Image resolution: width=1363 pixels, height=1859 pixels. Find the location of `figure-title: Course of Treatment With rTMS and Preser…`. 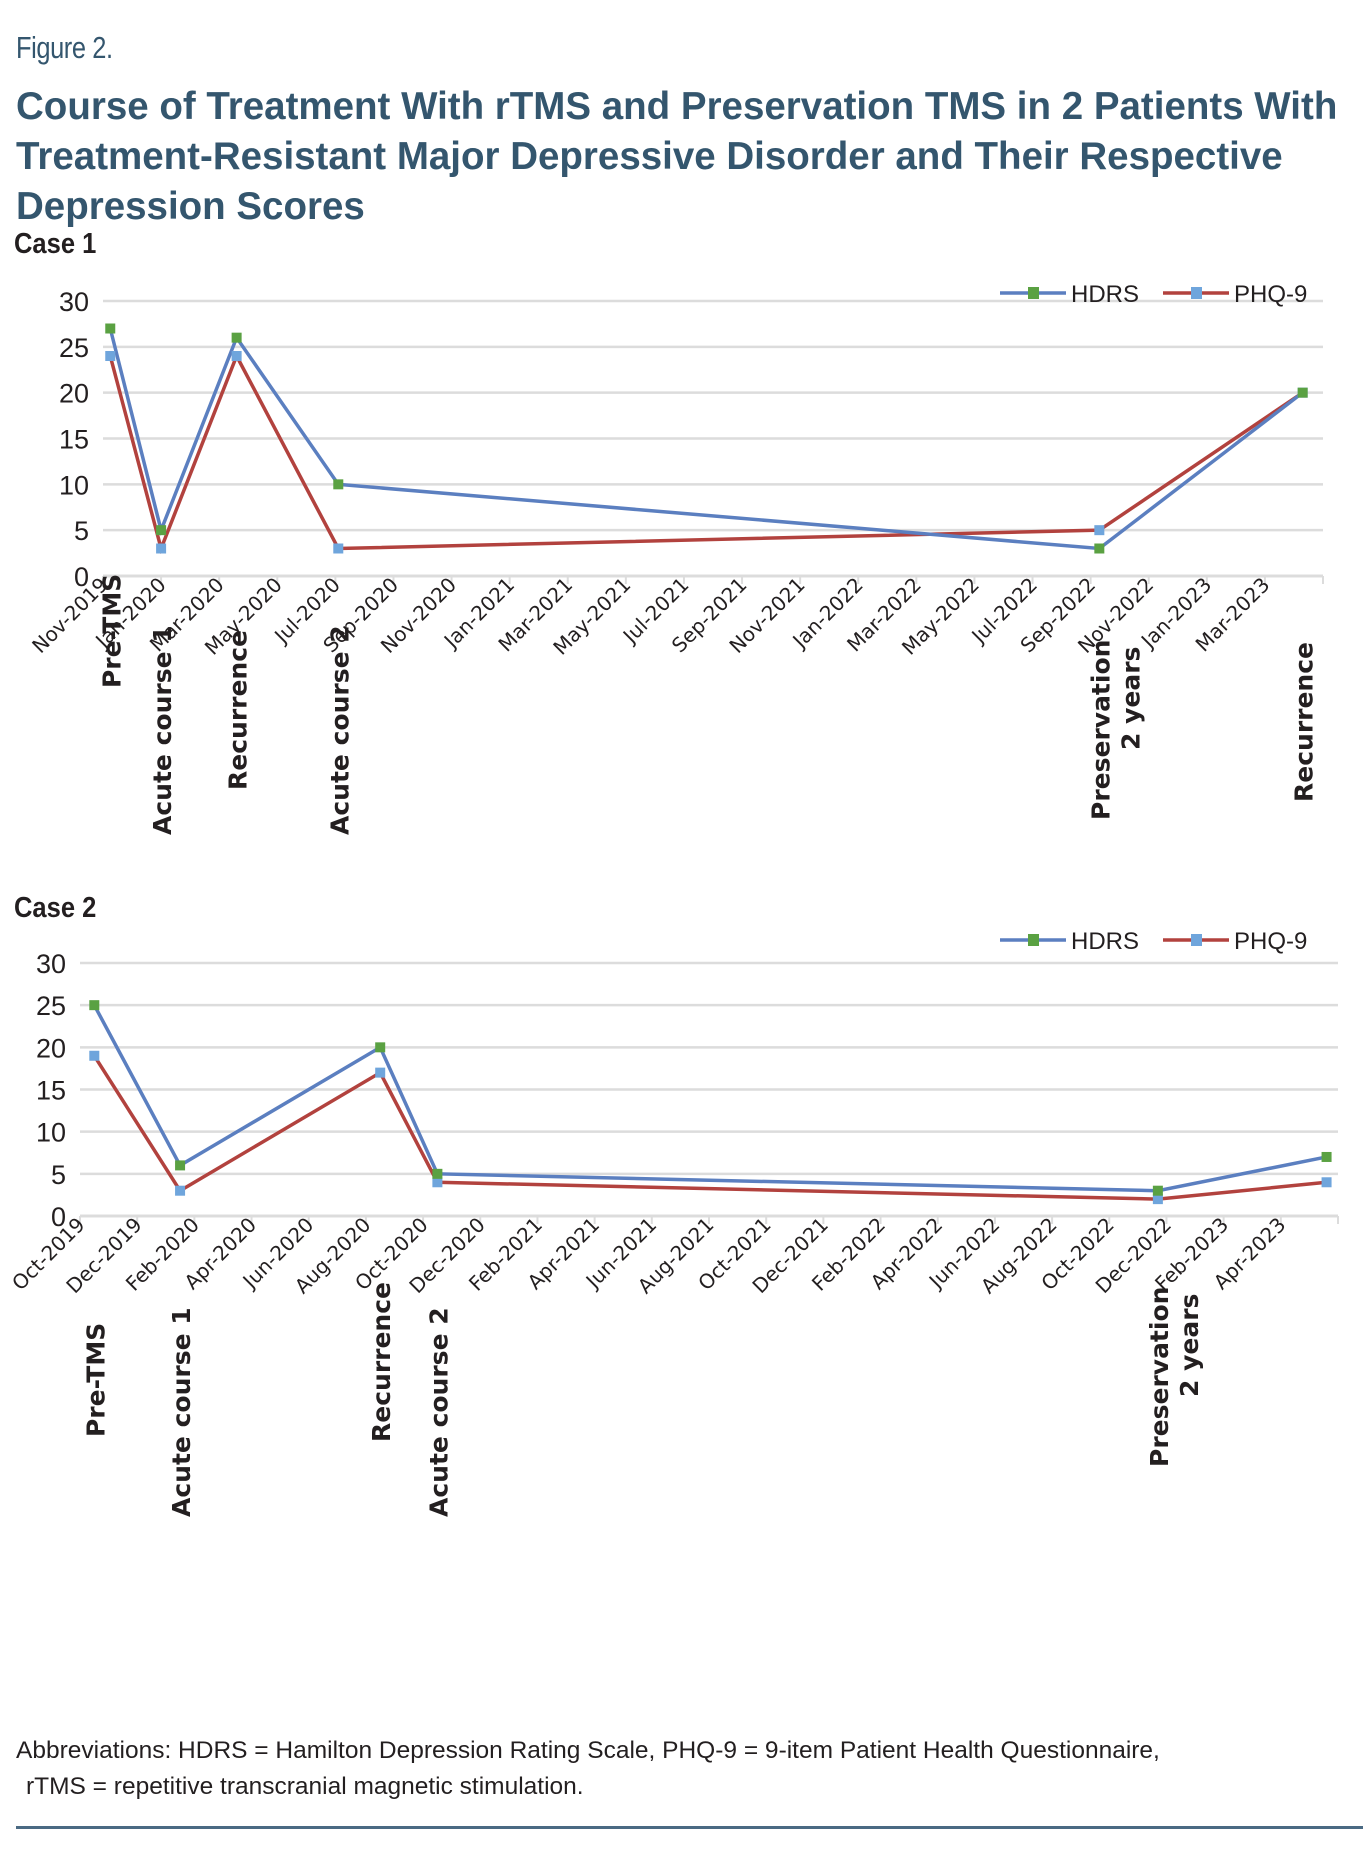

figure-title: Course of Treatment With rTMS and Preser… is located at coordinates (677, 156).